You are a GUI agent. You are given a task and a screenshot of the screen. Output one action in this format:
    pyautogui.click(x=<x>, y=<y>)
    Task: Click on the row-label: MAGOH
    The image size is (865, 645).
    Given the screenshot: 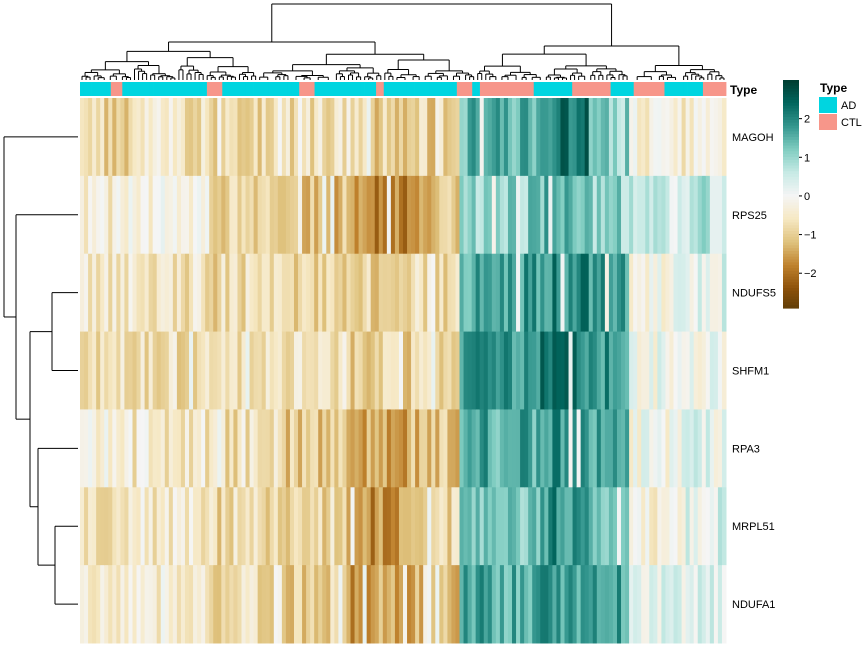 What is the action you would take?
    pyautogui.click(x=753, y=138)
    